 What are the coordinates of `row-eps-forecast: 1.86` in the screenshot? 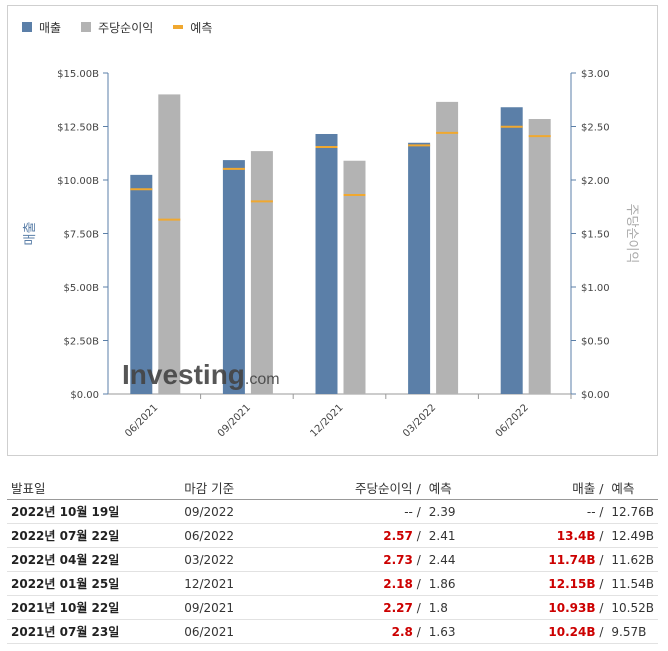 It's located at (462, 583).